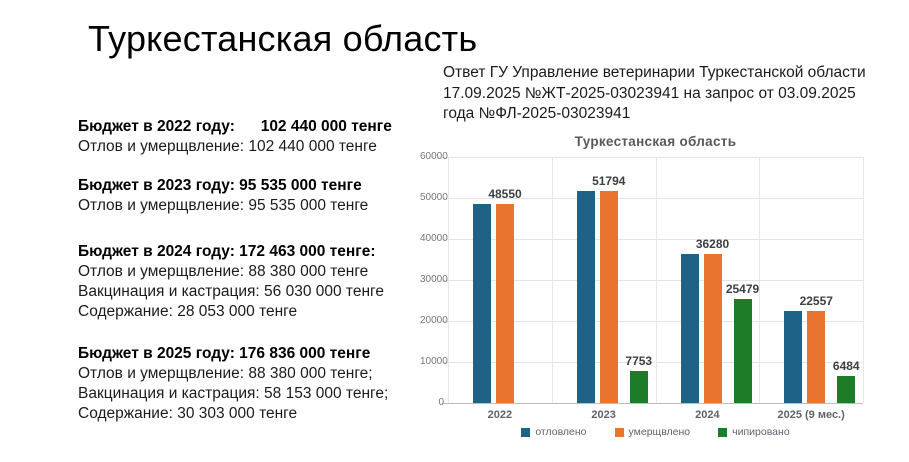 The height and width of the screenshot is (462, 909). Describe the element at coordinates (434, 279) in the screenshot. I see `y-axis-label: 30000` at that location.